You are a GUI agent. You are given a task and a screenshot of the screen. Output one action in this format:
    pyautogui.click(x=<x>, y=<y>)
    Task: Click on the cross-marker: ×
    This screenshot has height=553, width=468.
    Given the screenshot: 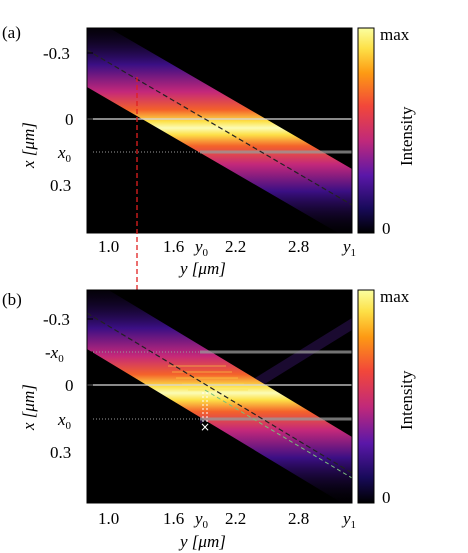 What is the action you would take?
    pyautogui.click(x=205, y=427)
    